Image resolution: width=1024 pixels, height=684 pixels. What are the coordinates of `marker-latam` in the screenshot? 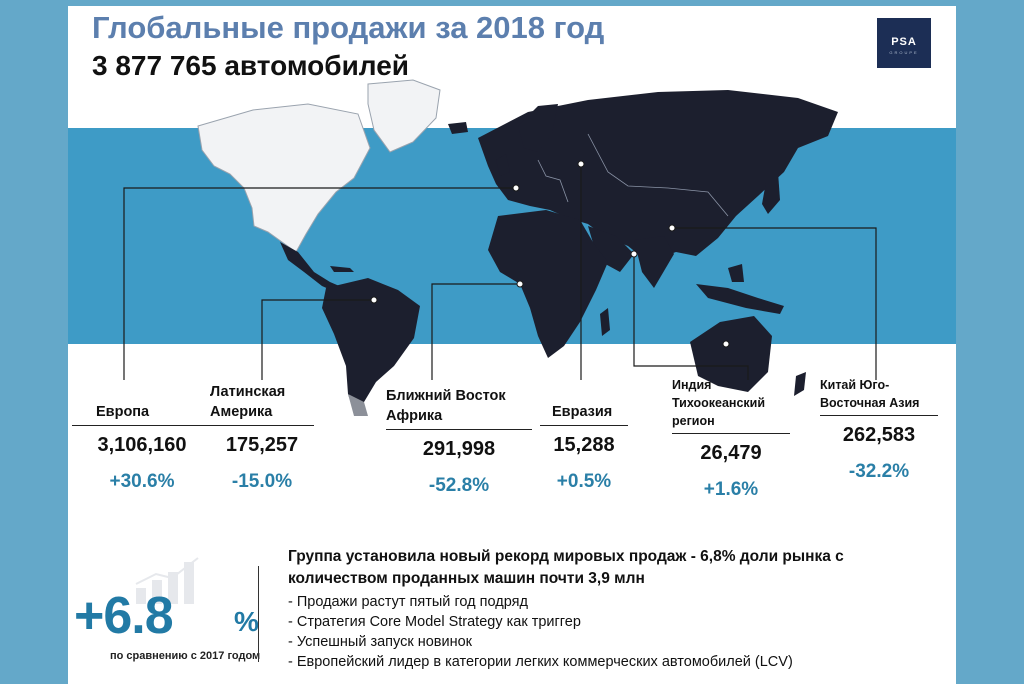 It's located at (374, 300).